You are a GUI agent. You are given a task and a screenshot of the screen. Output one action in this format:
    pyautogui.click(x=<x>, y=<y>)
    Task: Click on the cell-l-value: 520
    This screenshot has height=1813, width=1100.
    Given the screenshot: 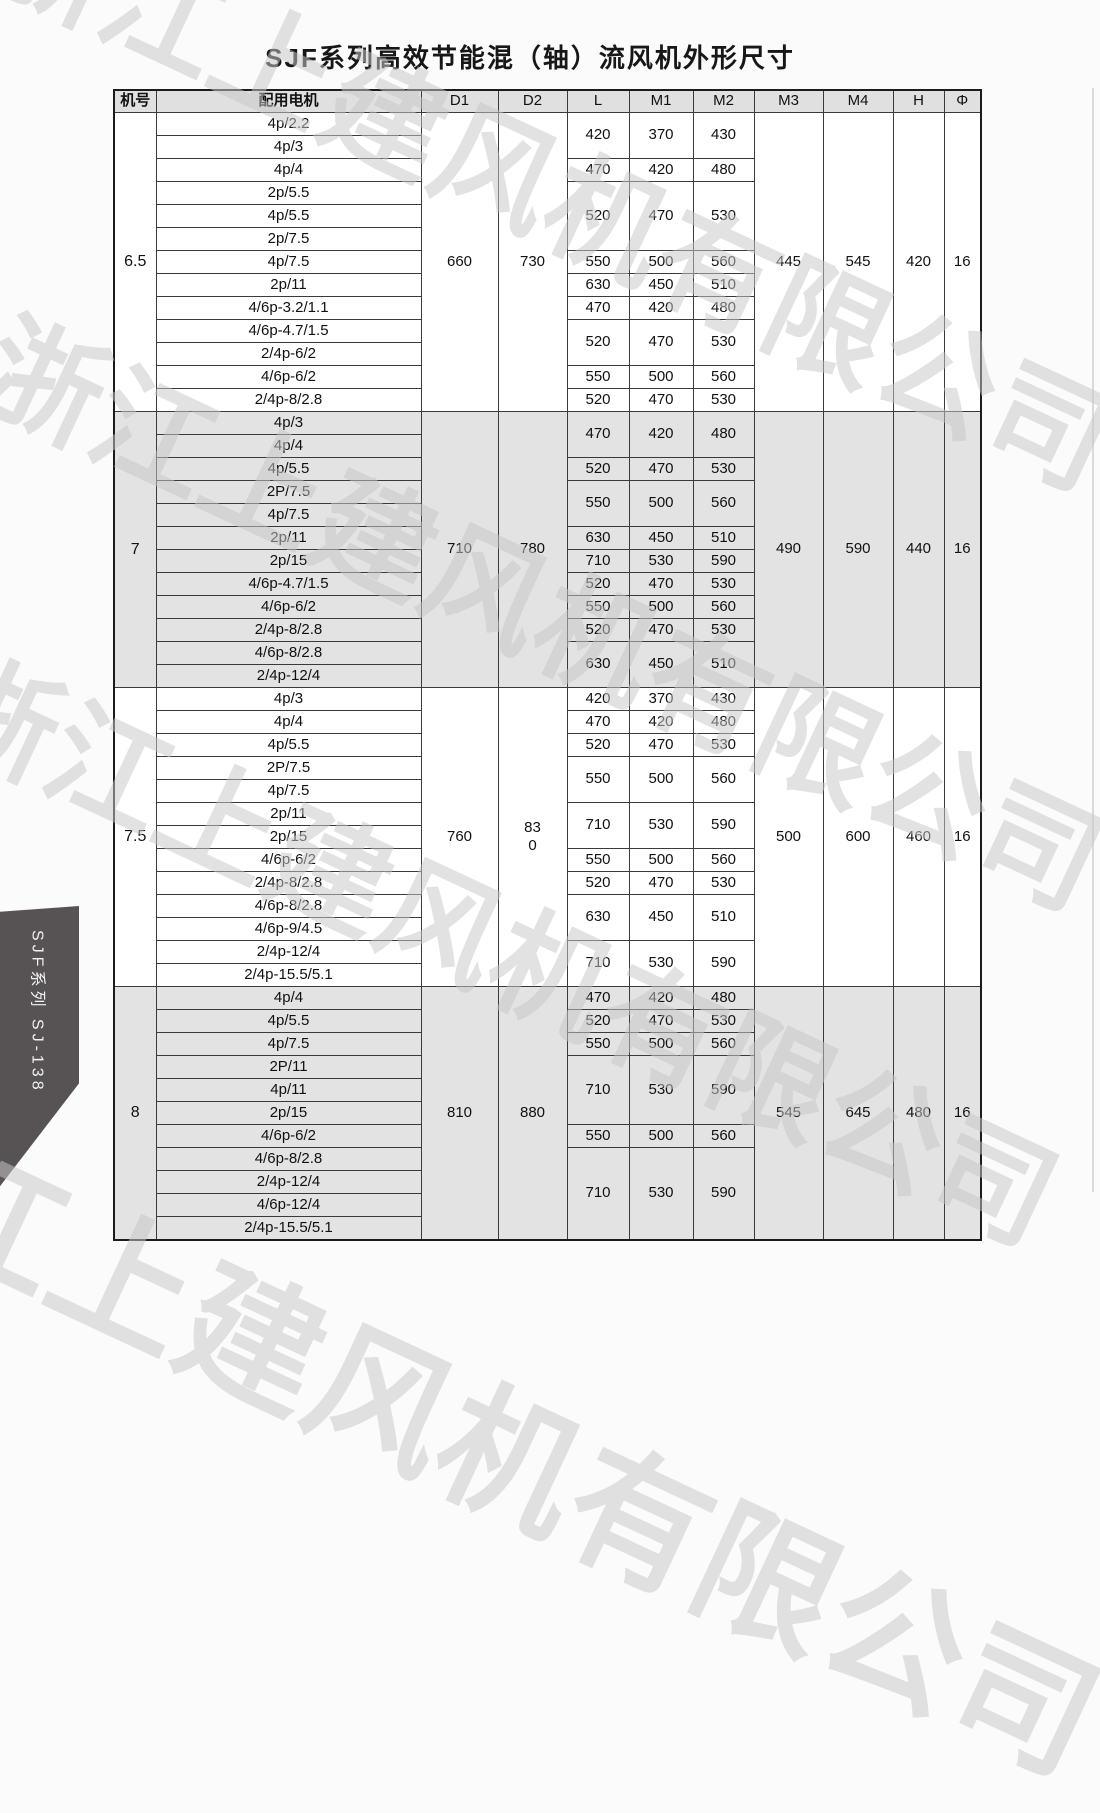 What is the action you would take?
    pyautogui.click(x=598, y=342)
    